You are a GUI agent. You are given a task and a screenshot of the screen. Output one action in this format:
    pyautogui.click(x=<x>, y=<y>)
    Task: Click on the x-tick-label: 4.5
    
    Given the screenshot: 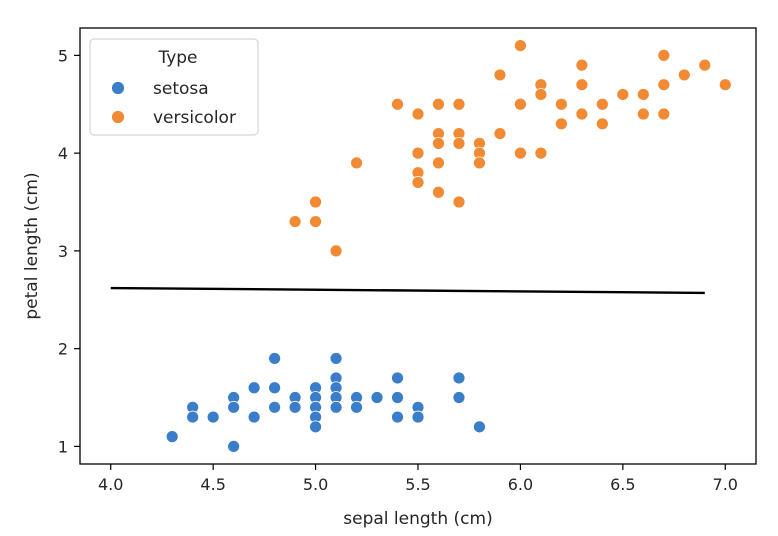 What is the action you would take?
    pyautogui.click(x=212, y=484)
    